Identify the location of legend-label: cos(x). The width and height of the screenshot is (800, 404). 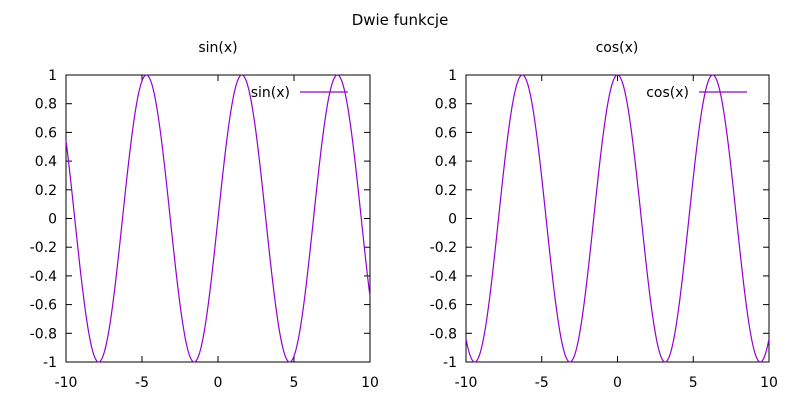
(667, 93).